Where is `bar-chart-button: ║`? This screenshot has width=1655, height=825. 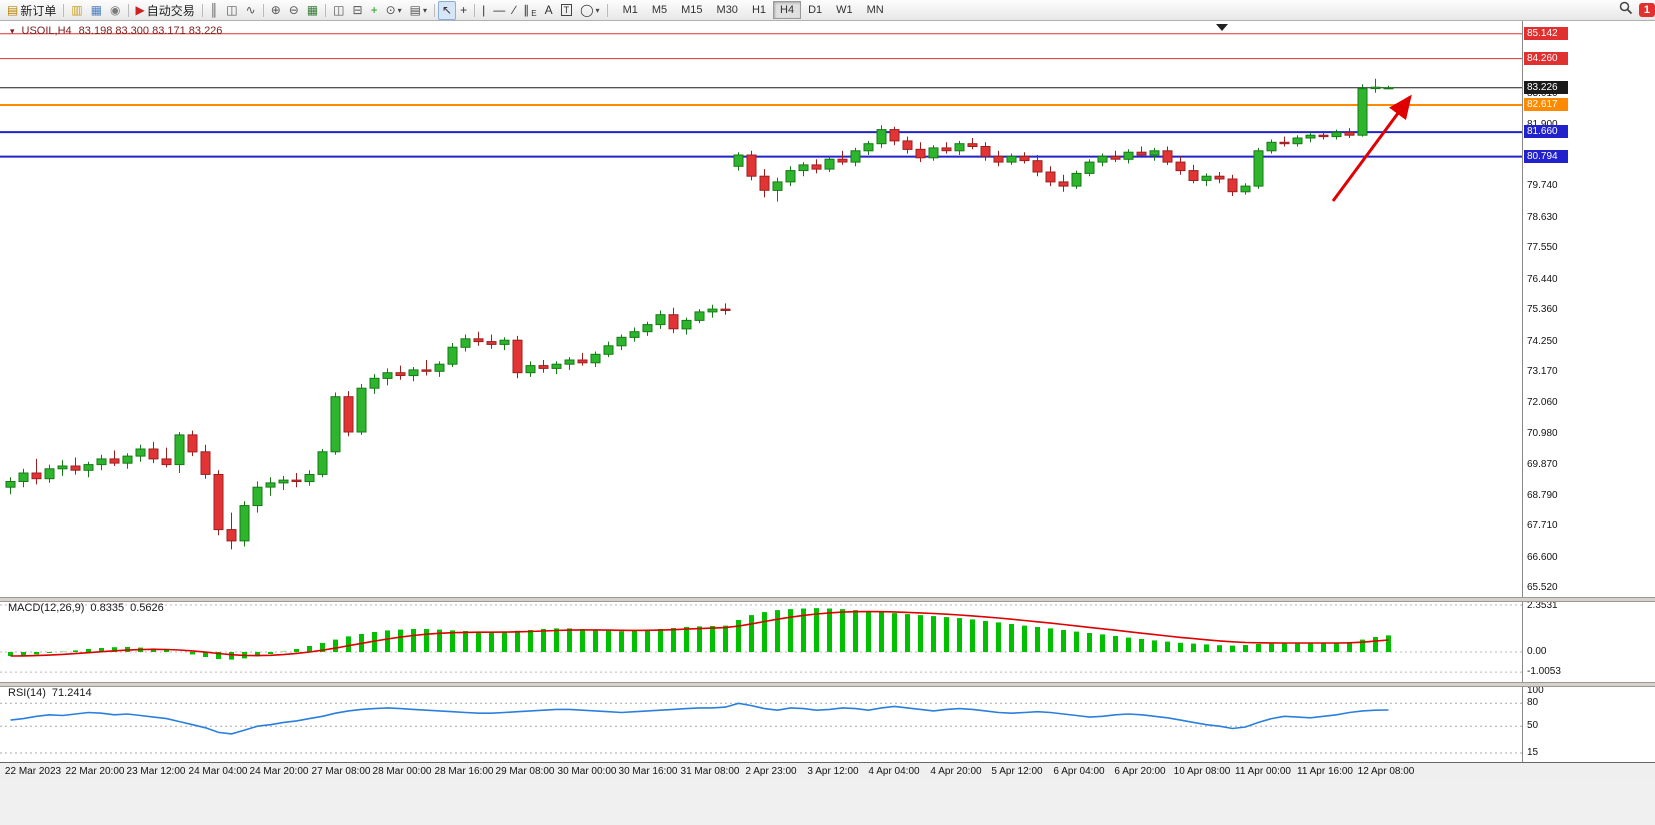
bar-chart-button: ║ is located at coordinates (214, 10).